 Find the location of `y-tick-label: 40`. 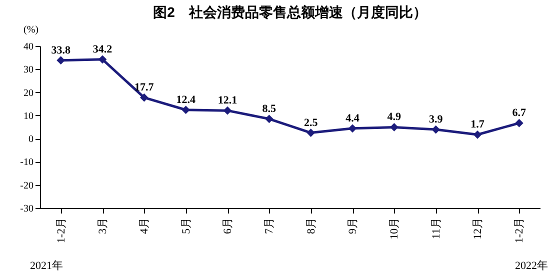

y-tick-label: 40 is located at coordinates (29, 47).